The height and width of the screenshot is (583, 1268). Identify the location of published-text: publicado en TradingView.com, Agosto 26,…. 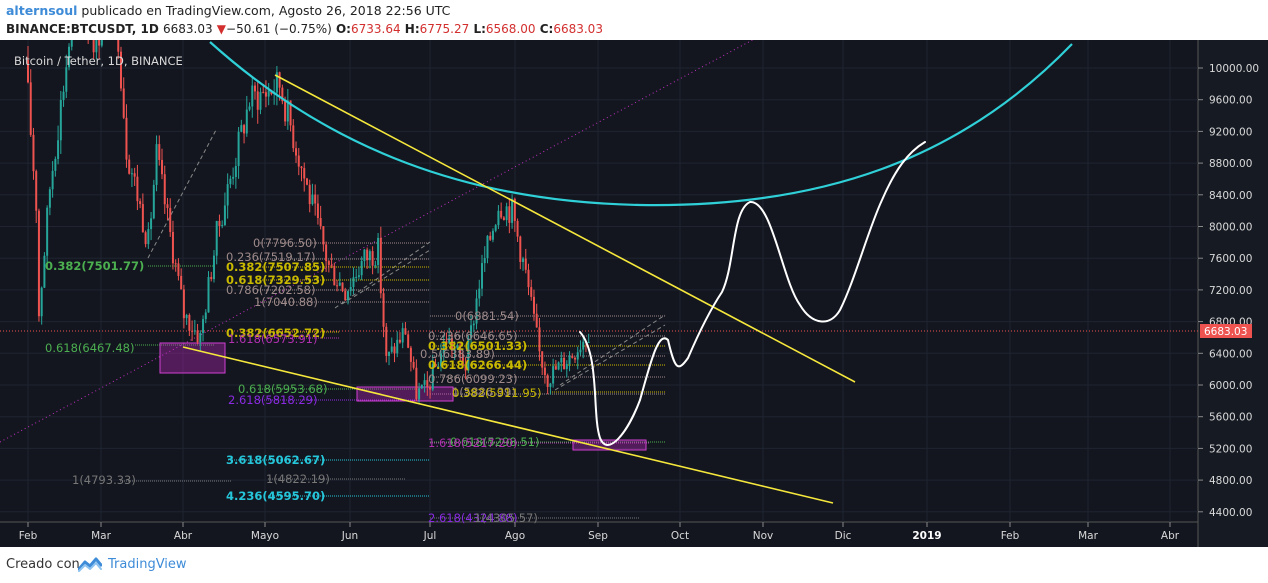
(264, 10).